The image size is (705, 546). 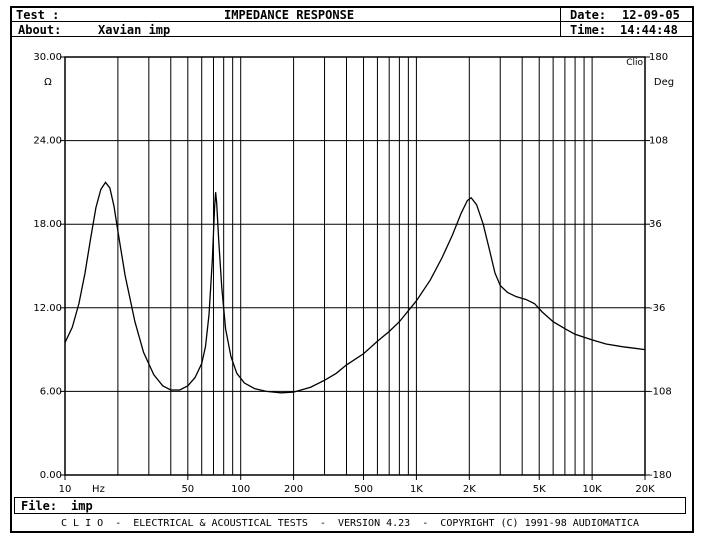 I want to click on file-label: File:, so click(x=39, y=506).